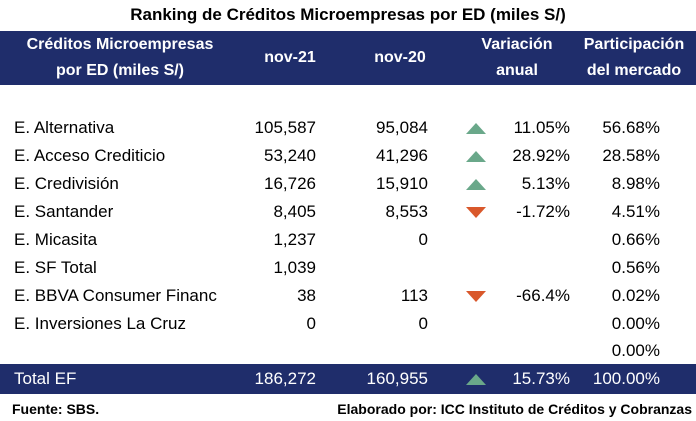  Describe the element at coordinates (635, 211) in the screenshot. I see `row-share: 4.51%` at that location.